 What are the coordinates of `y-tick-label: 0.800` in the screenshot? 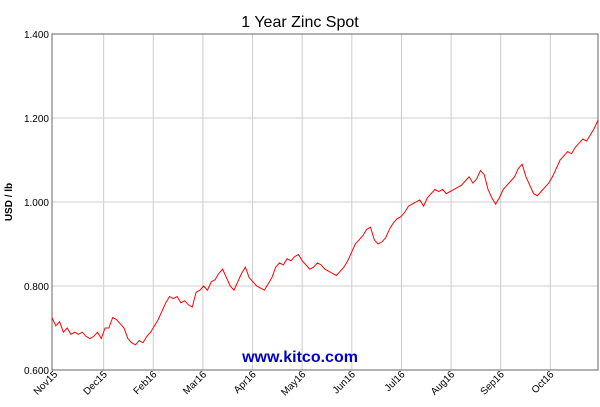 It's located at (36, 287).